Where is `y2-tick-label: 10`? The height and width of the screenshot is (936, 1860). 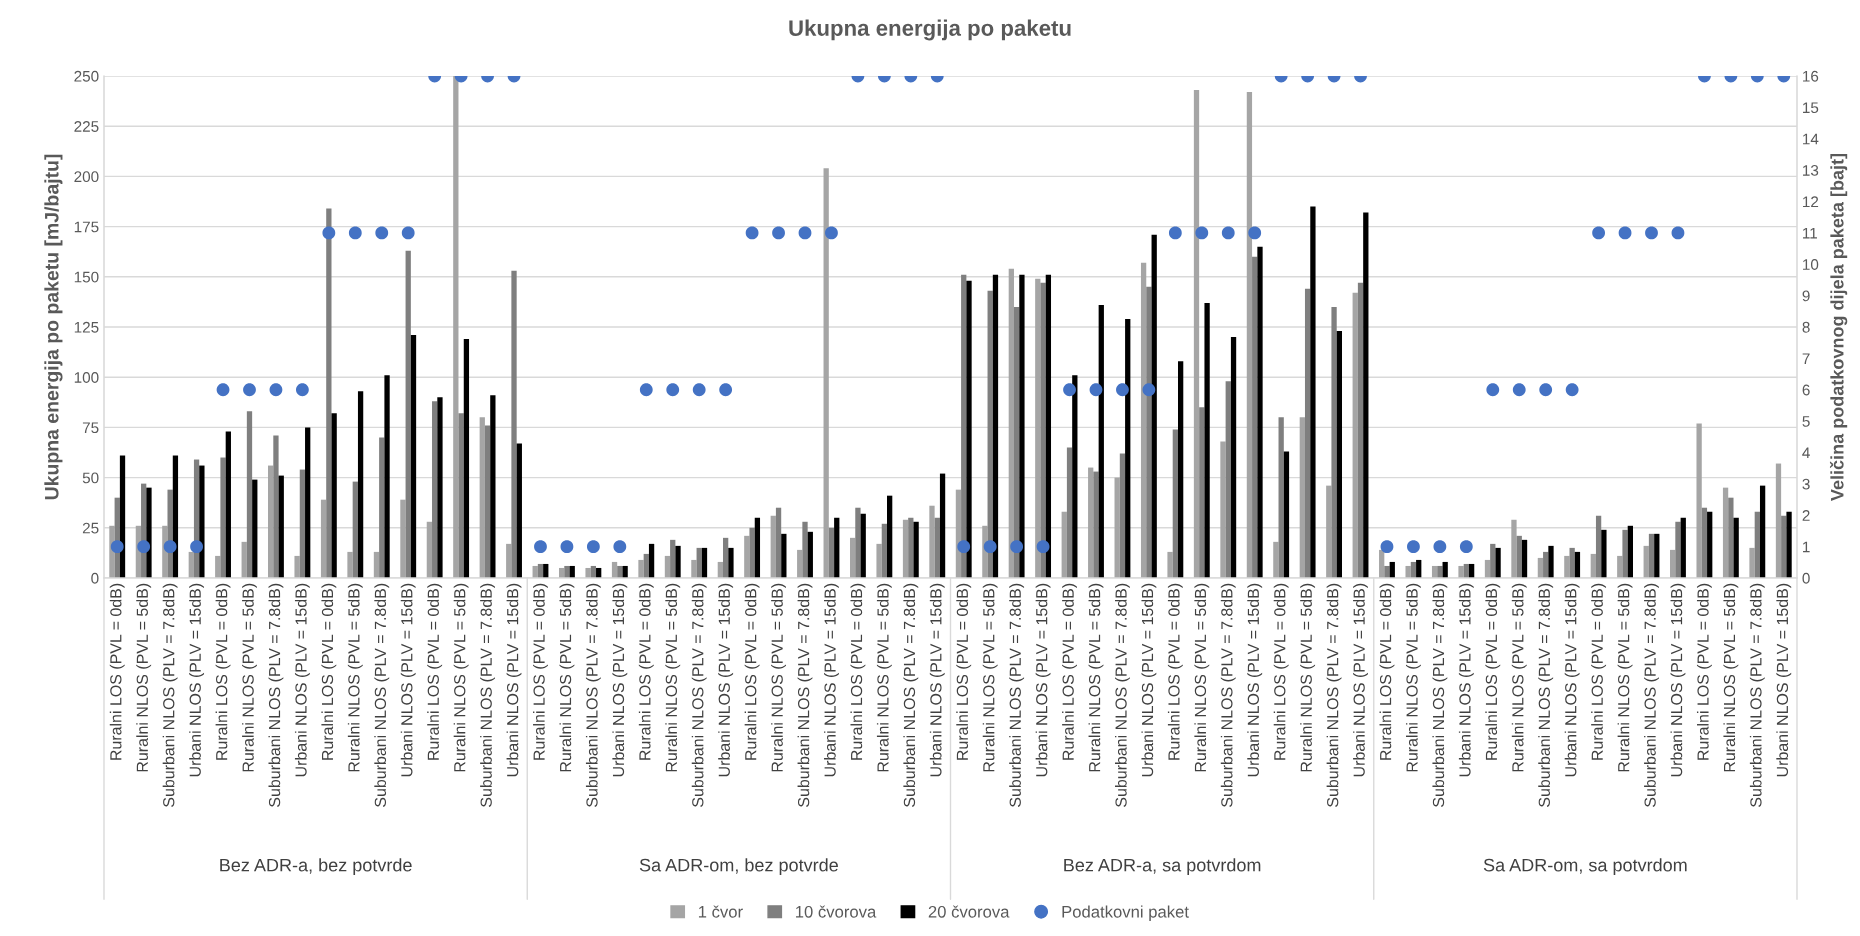
y2-tick-label: 10 is located at coordinates (1811, 264).